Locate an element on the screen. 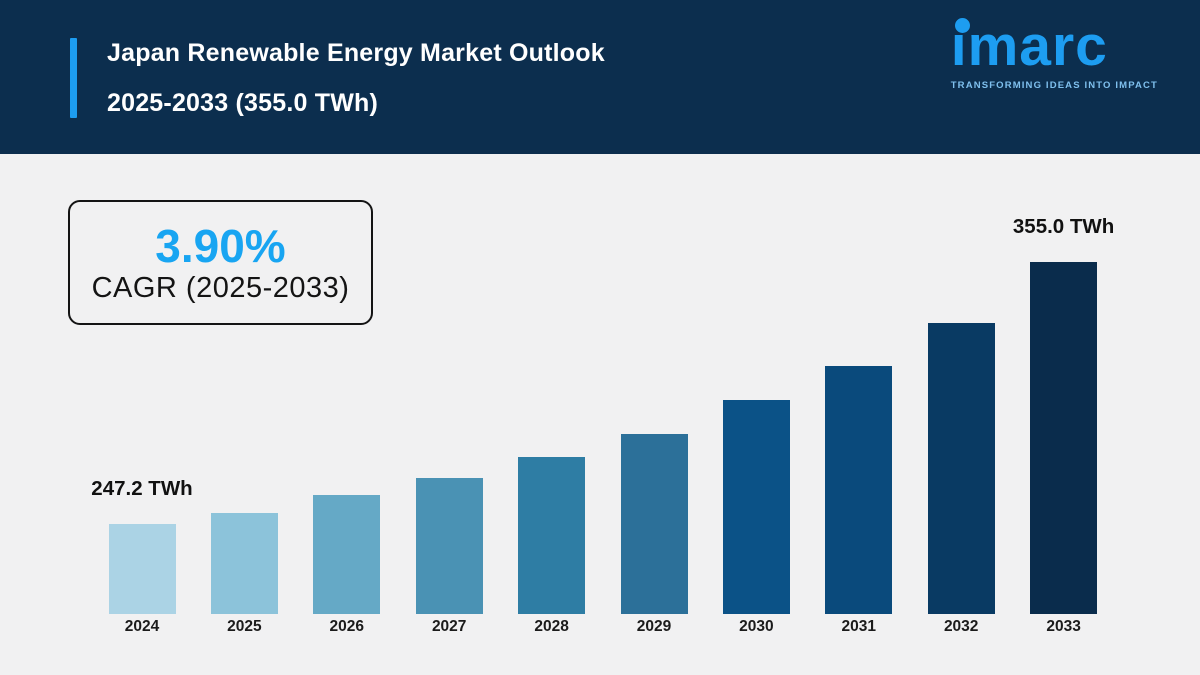 The width and height of the screenshot is (1200, 675). imarc-logo: ımarc TRANSFORMING IDEAS INTO IMPACT is located at coordinates (1054, 49).